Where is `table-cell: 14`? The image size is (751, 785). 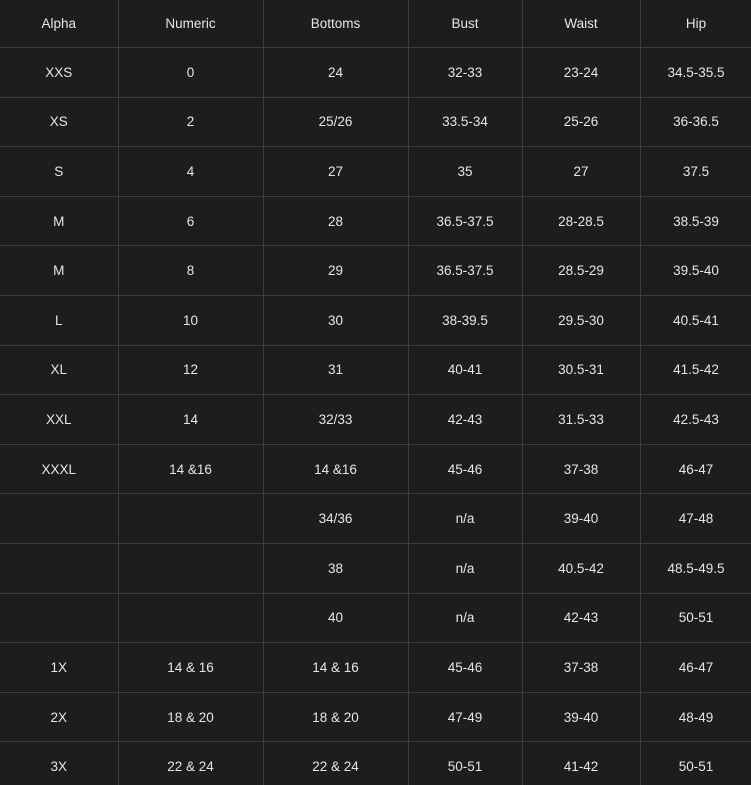 table-cell: 14 is located at coordinates (190, 419).